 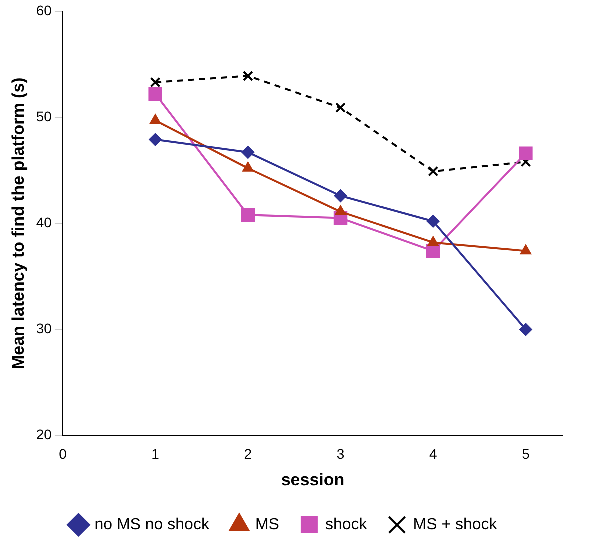 I want to click on x-tick-label: 0, so click(x=63, y=454).